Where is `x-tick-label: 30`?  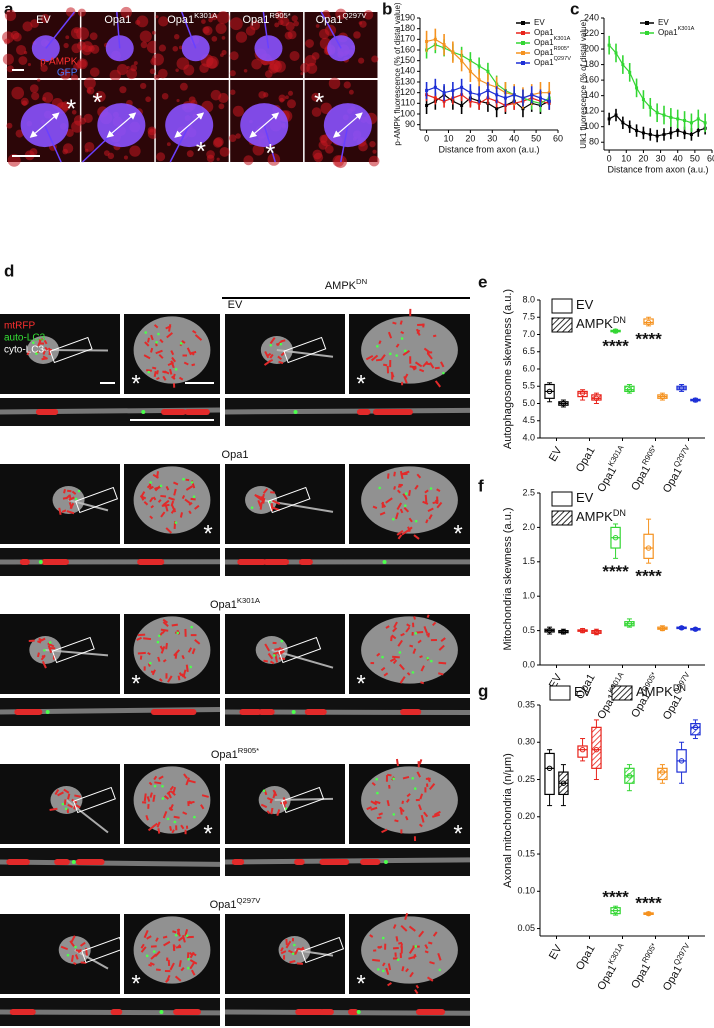
x-tick-label: 30 is located at coordinates (661, 158).